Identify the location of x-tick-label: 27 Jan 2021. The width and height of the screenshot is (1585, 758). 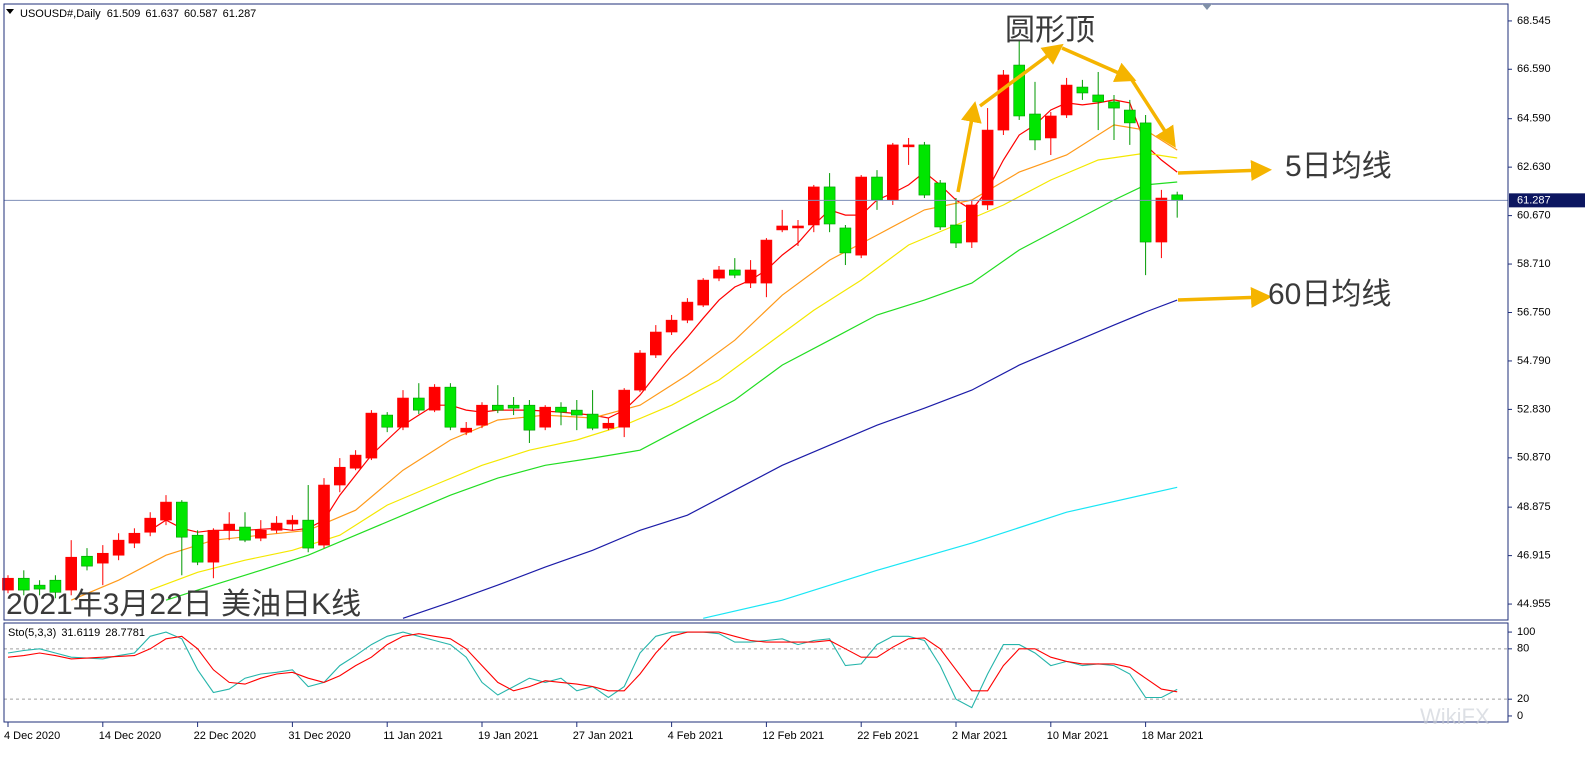
(603, 736).